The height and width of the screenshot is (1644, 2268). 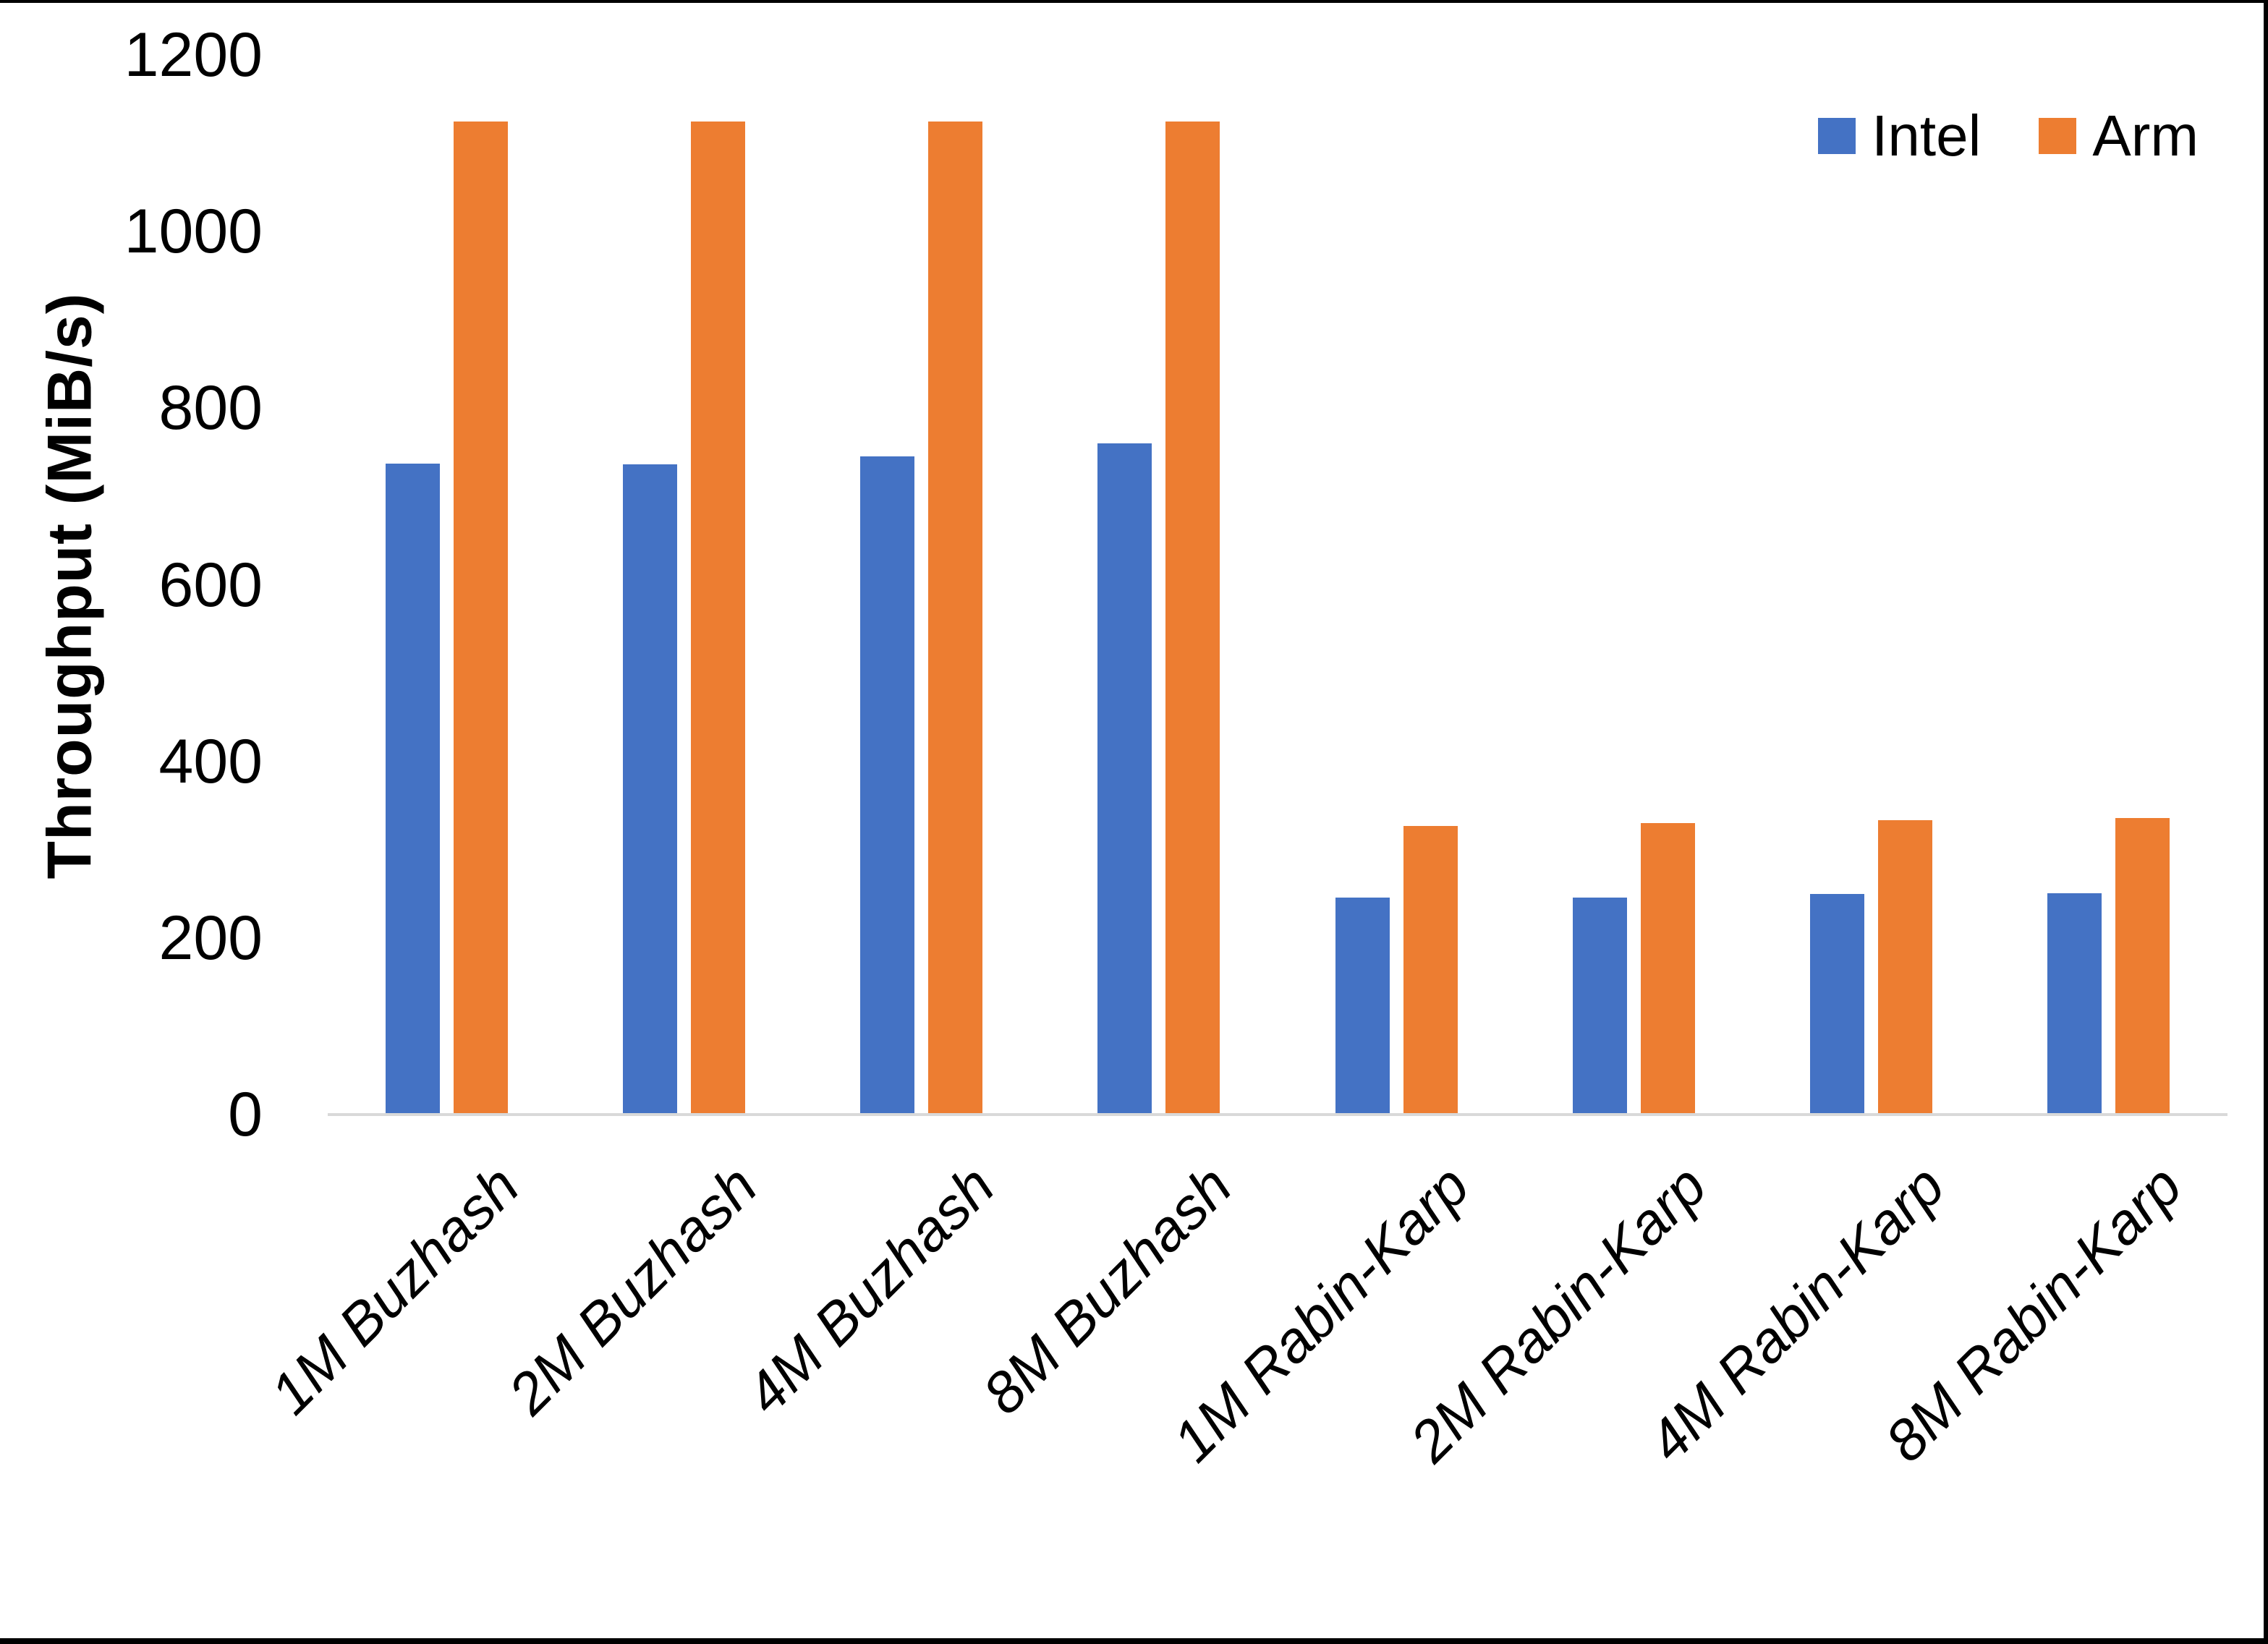 What do you see at coordinates (1192, 618) in the screenshot?
I see `bar-arm-8m-buzhash` at bounding box center [1192, 618].